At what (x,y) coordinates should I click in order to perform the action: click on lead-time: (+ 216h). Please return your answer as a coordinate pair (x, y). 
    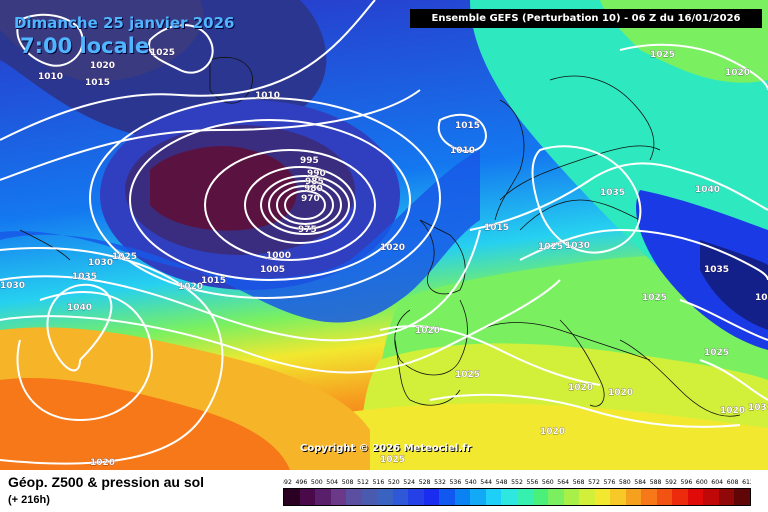
    Looking at the image, I should click on (29, 500).